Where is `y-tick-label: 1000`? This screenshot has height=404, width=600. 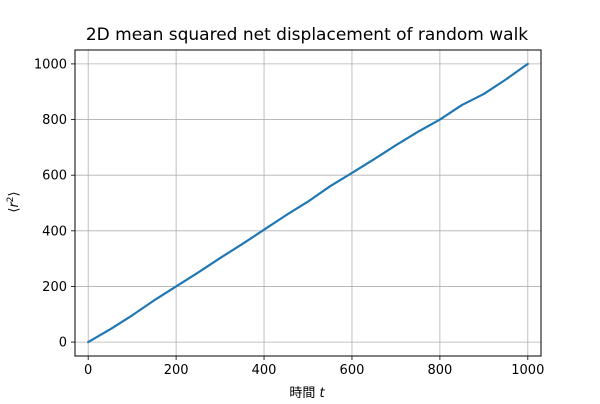
y-tick-label: 1000 is located at coordinates (50, 64).